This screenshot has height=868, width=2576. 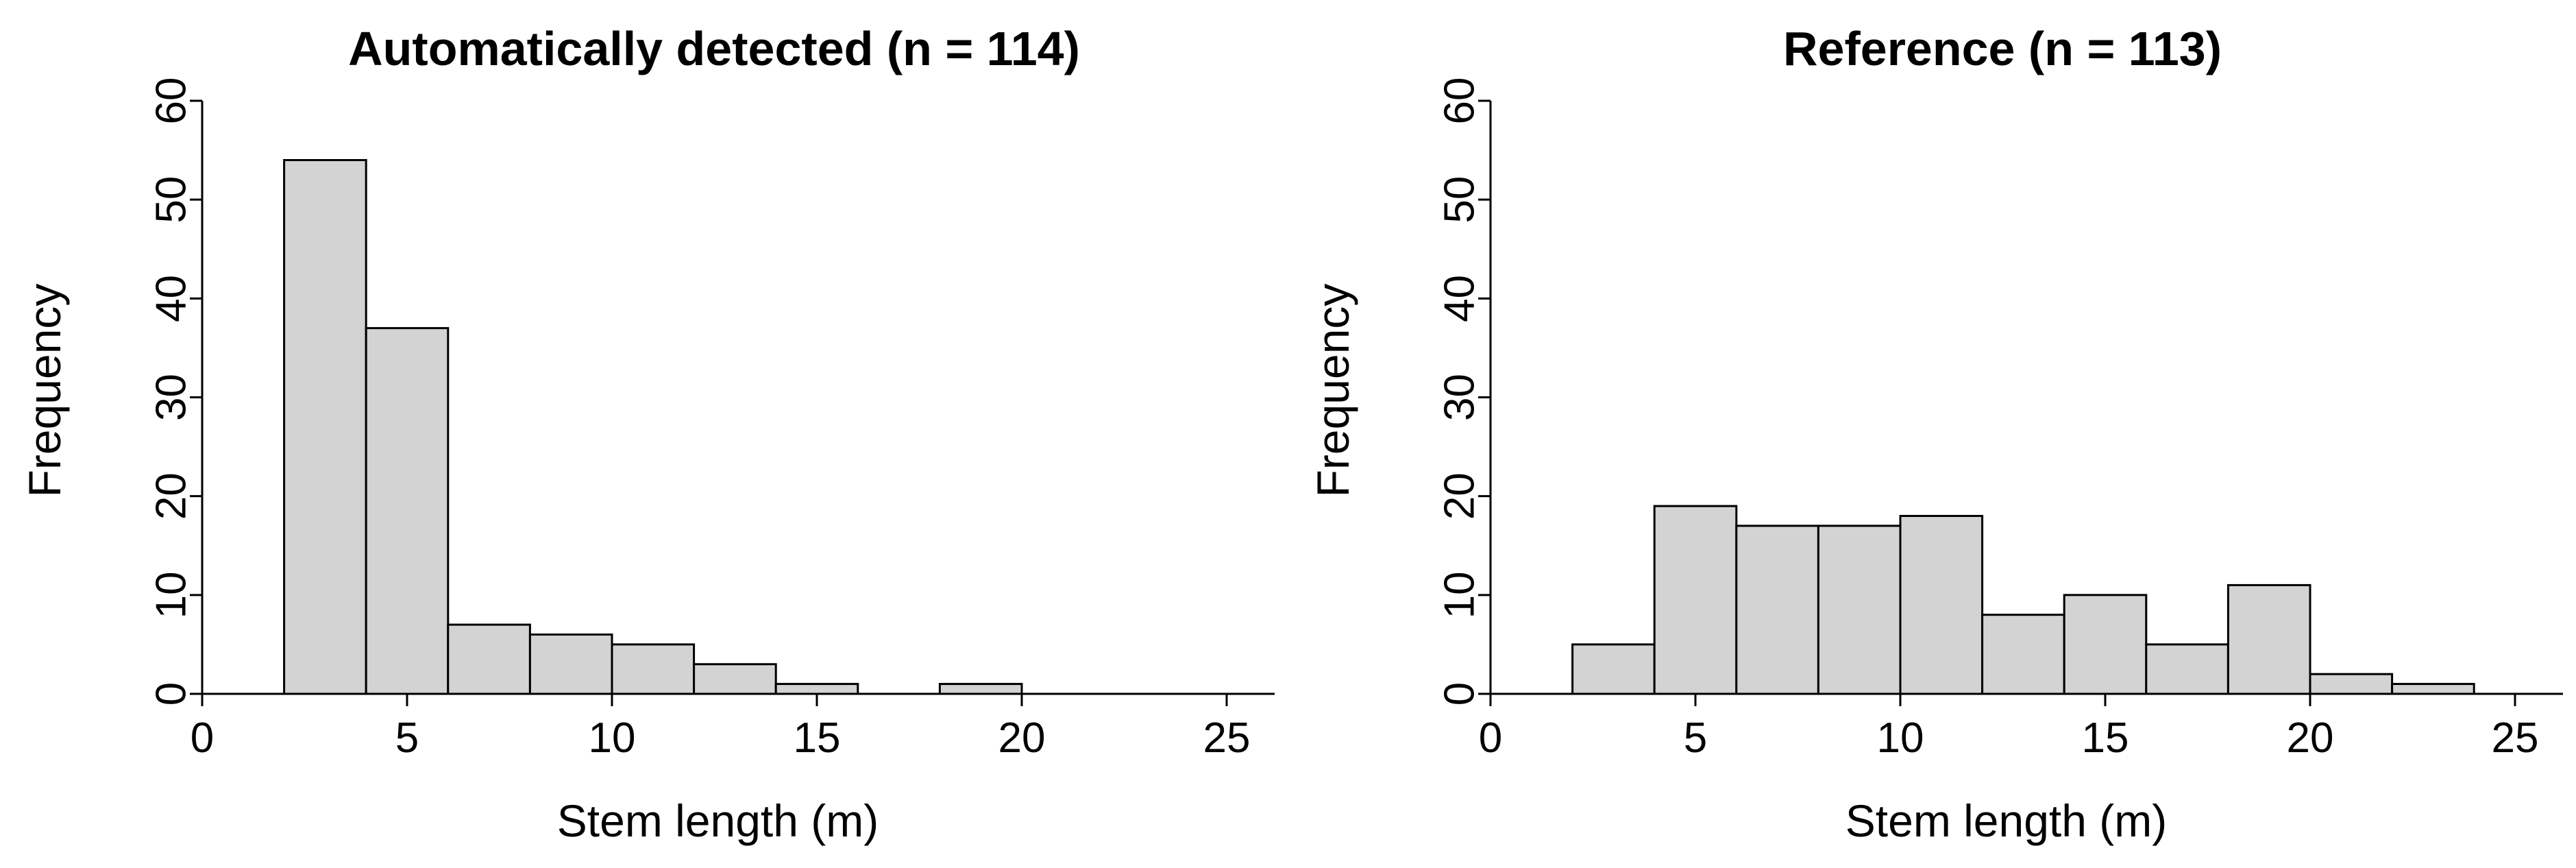 I want to click on chart-title: Reference (n = 113), so click(x=2003, y=49).